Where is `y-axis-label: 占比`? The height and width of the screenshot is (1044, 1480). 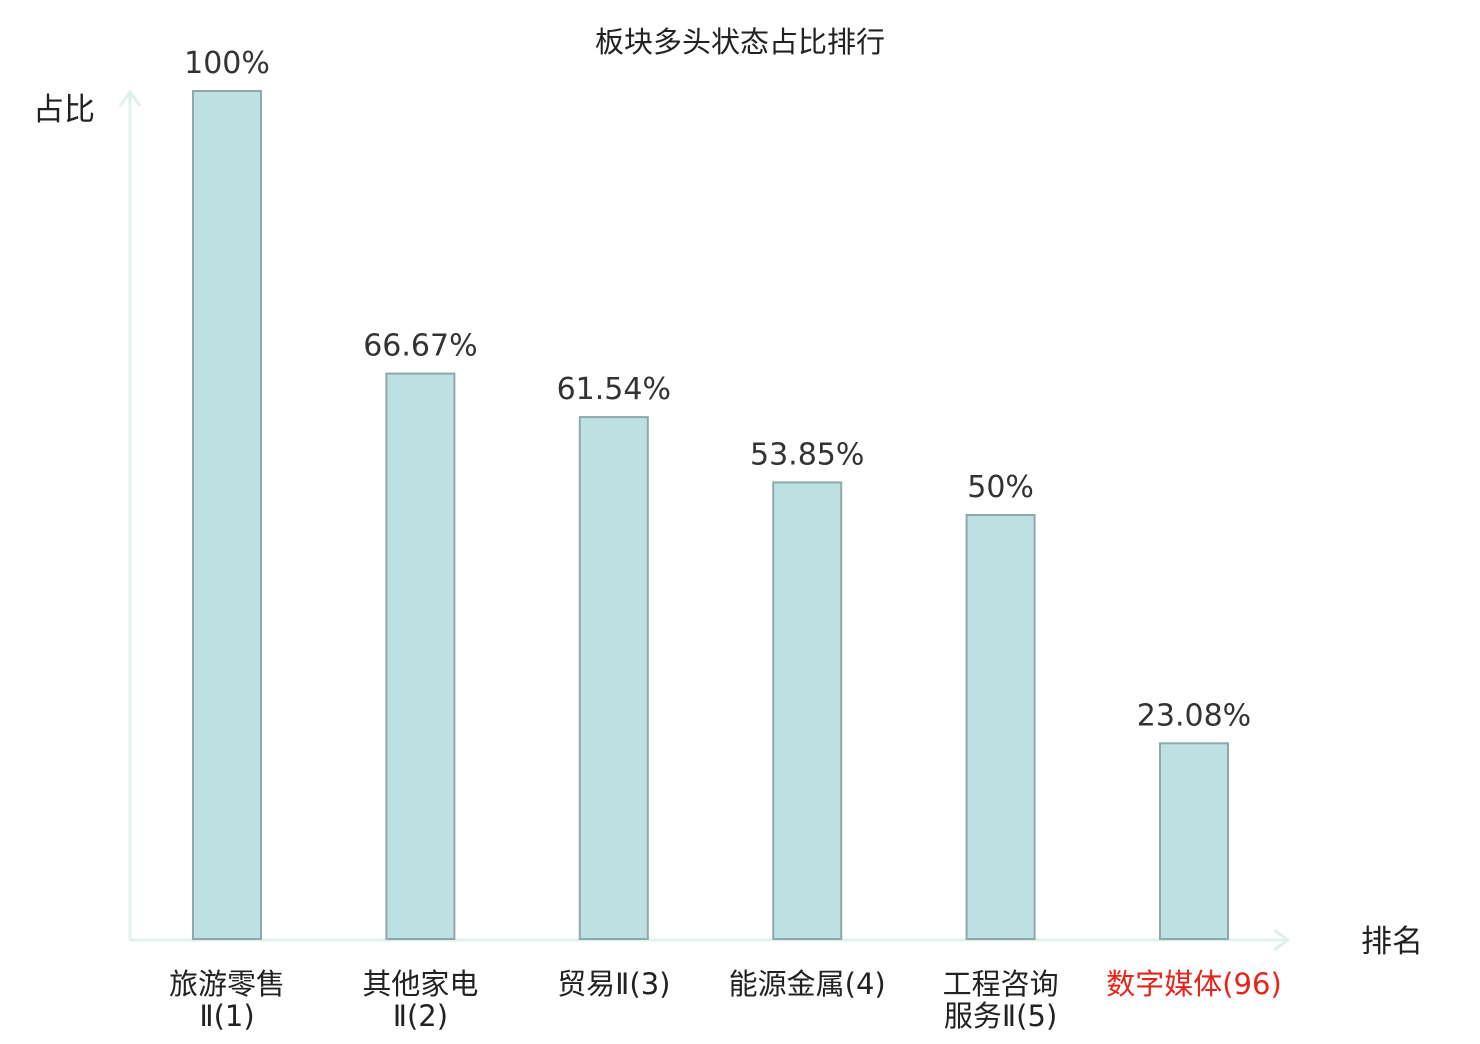 y-axis-label: 占比 is located at coordinates (64, 110).